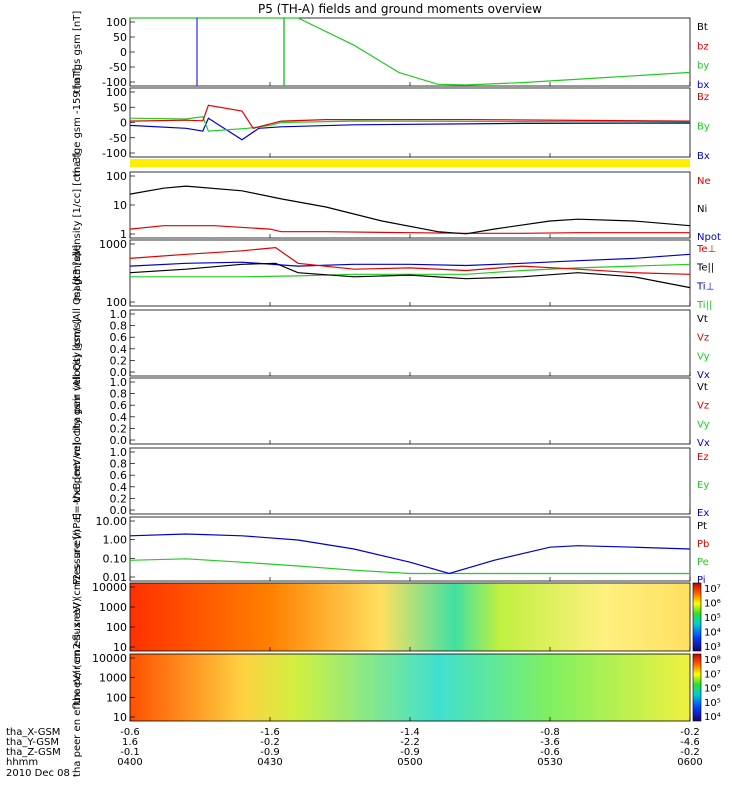 This screenshot has height=800, width=750. Describe the element at coordinates (712, 589) in the screenshot. I see `colorbar-tick-label: 10⁷` at that location.